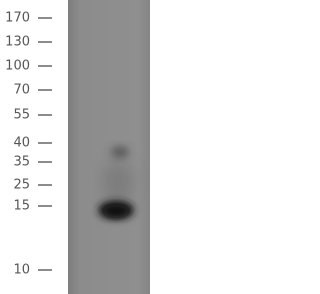  Describe the element at coordinates (116, 211) in the screenshot. I see `strong-band-core` at that location.